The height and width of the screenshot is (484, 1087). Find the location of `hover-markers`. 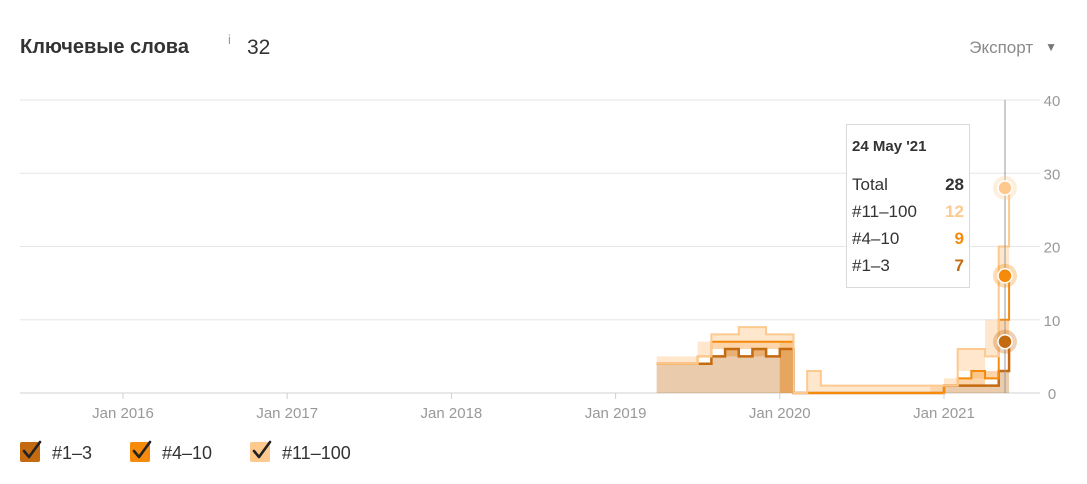

hover-markers is located at coordinates (1005, 246).